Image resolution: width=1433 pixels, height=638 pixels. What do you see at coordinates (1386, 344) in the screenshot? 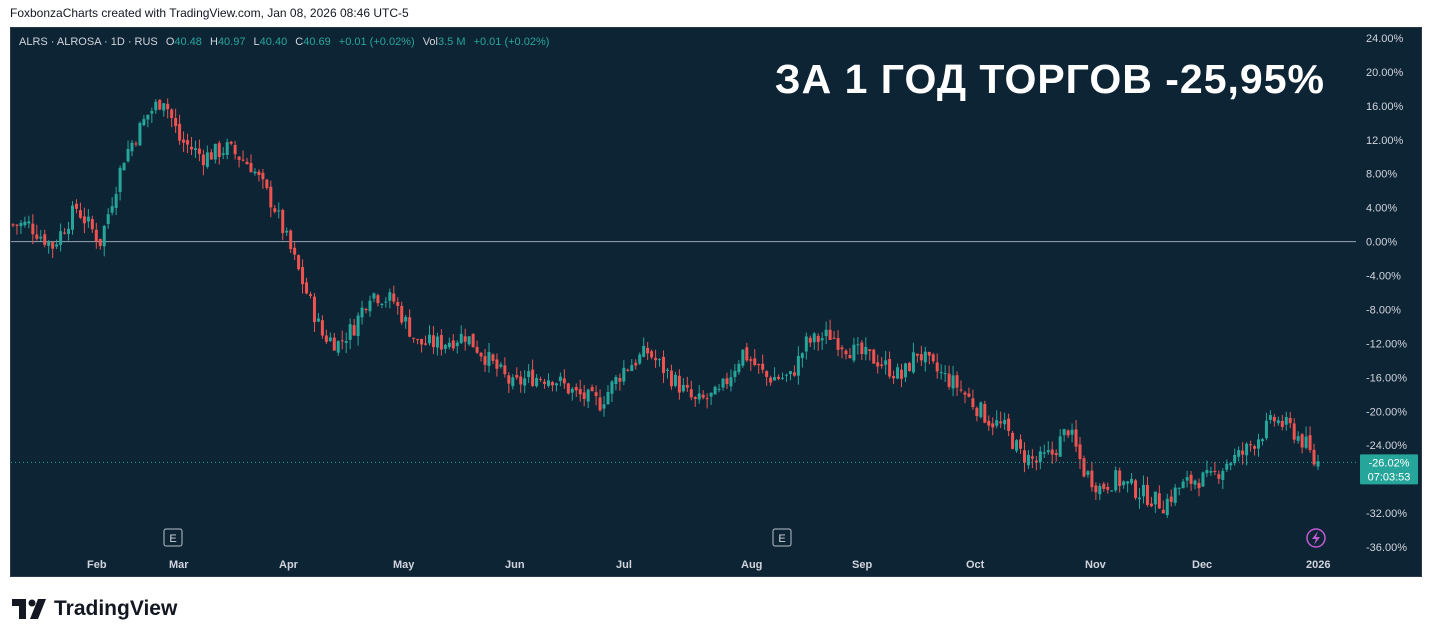
I see `y-tick-label: -12.00%` at bounding box center [1386, 344].